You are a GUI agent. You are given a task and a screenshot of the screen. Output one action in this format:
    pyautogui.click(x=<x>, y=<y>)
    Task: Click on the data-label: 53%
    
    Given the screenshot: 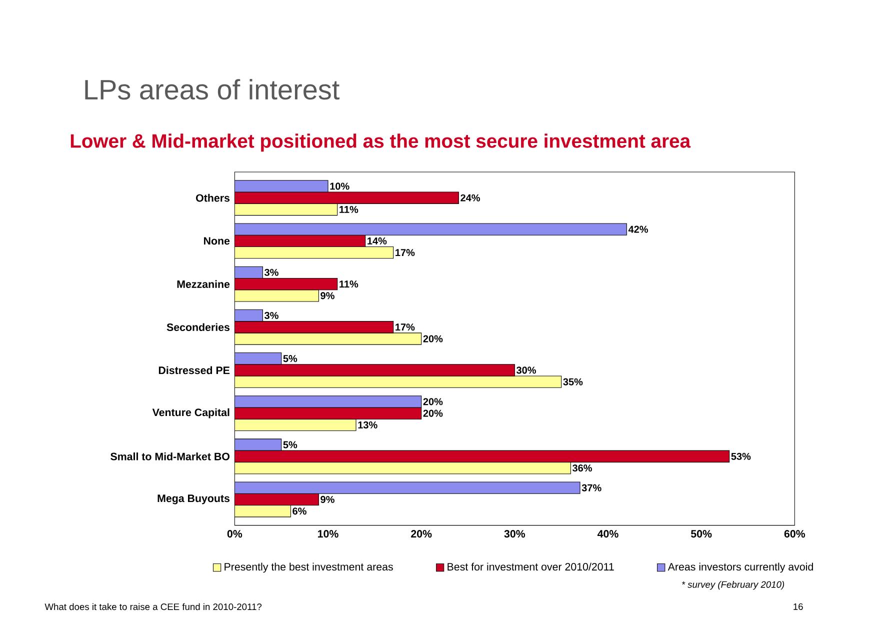 What is the action you would take?
    pyautogui.click(x=741, y=456)
    